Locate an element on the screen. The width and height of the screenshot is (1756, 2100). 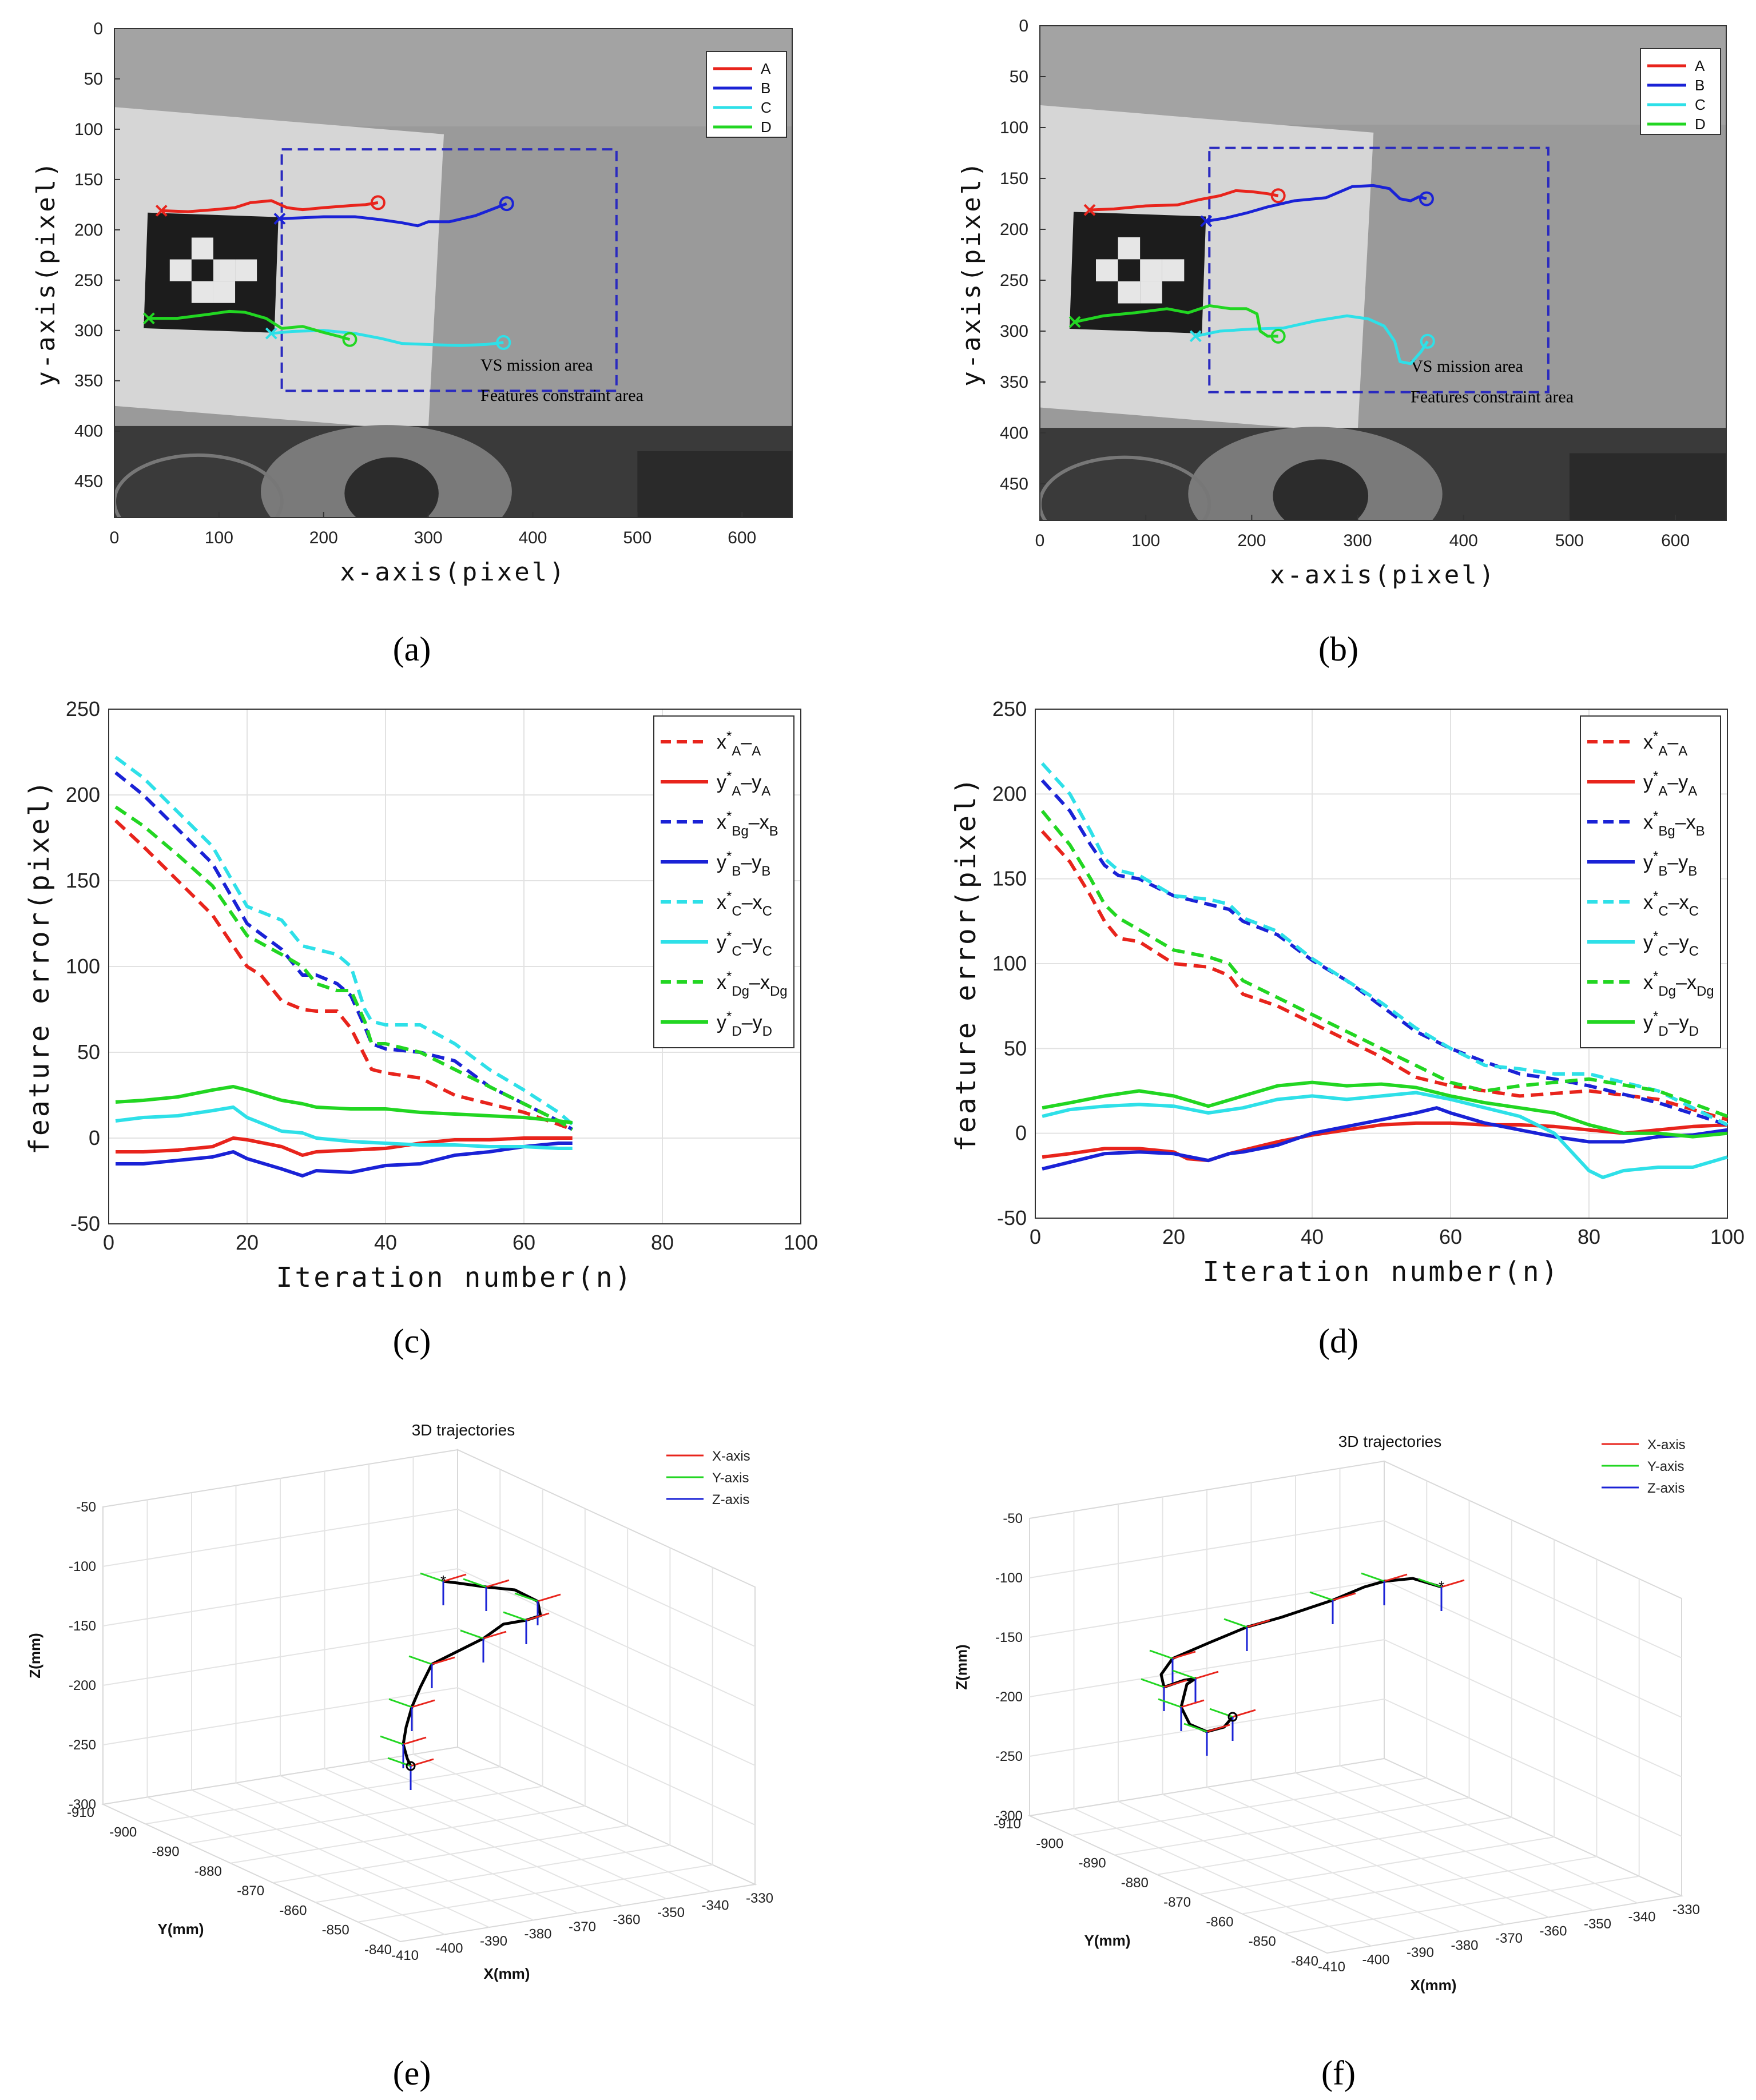
end-marker-D is located at coordinates (1278, 336).